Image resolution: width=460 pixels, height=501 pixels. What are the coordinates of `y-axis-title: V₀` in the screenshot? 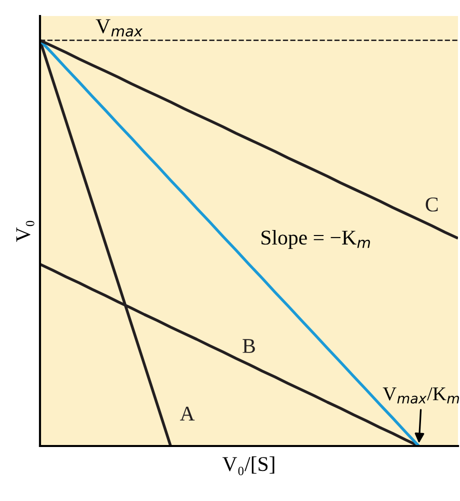 It's located at (25, 231).